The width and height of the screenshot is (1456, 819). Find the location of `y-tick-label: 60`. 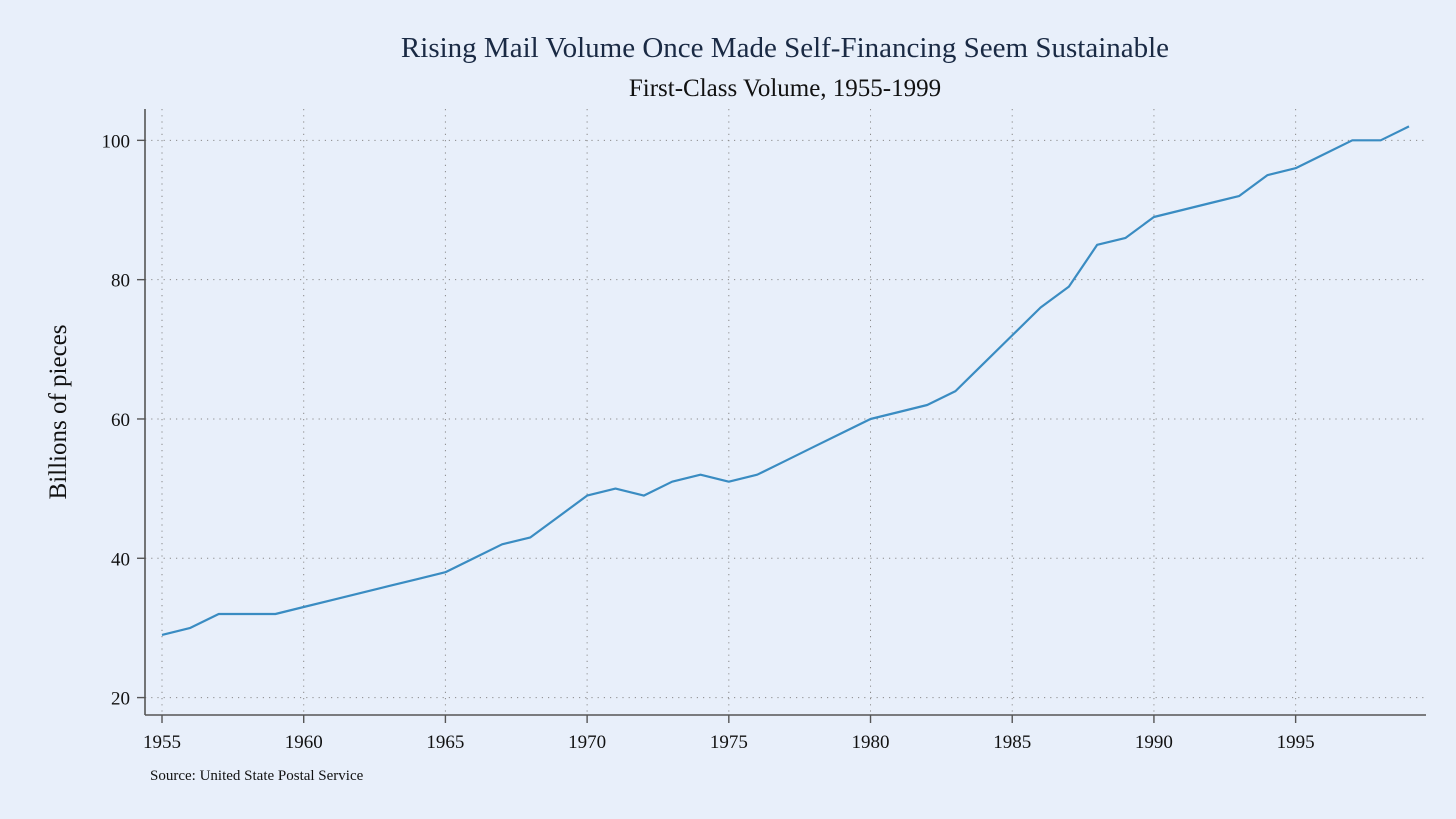

y-tick-label: 60 is located at coordinates (120, 420).